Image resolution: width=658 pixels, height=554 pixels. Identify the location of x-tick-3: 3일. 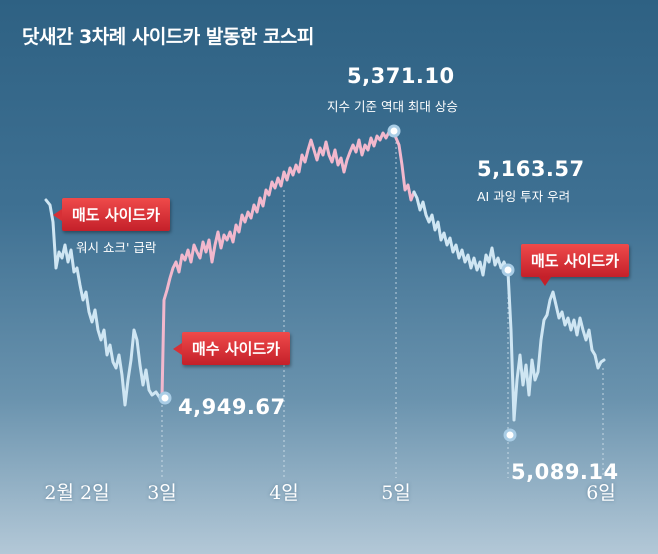
(162, 493).